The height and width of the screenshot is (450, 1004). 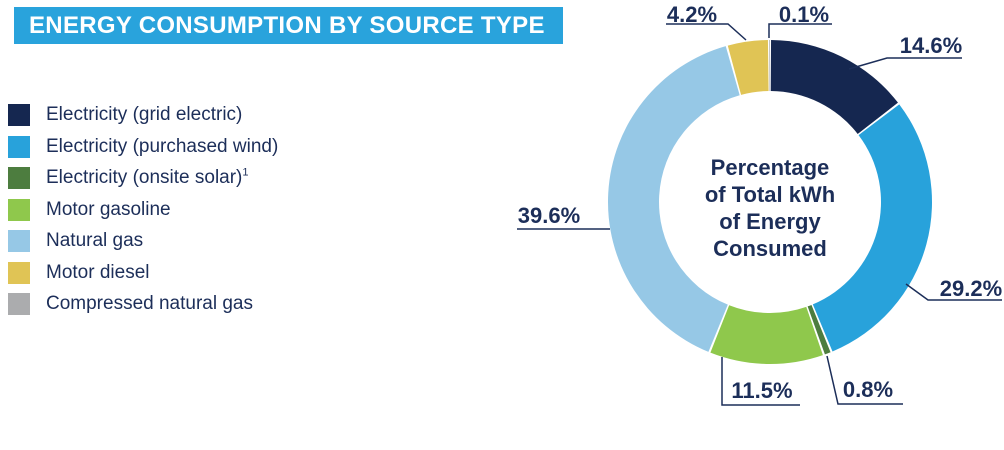 I want to click on legend-item-onsite-solar: Electricity (onsite solar)1, so click(x=143, y=178).